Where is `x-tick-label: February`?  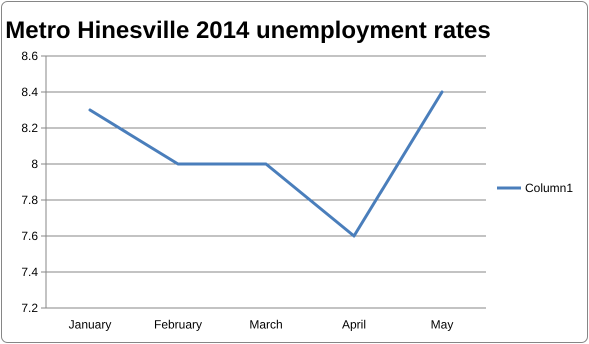 x-tick-label: February is located at coordinates (178, 325).